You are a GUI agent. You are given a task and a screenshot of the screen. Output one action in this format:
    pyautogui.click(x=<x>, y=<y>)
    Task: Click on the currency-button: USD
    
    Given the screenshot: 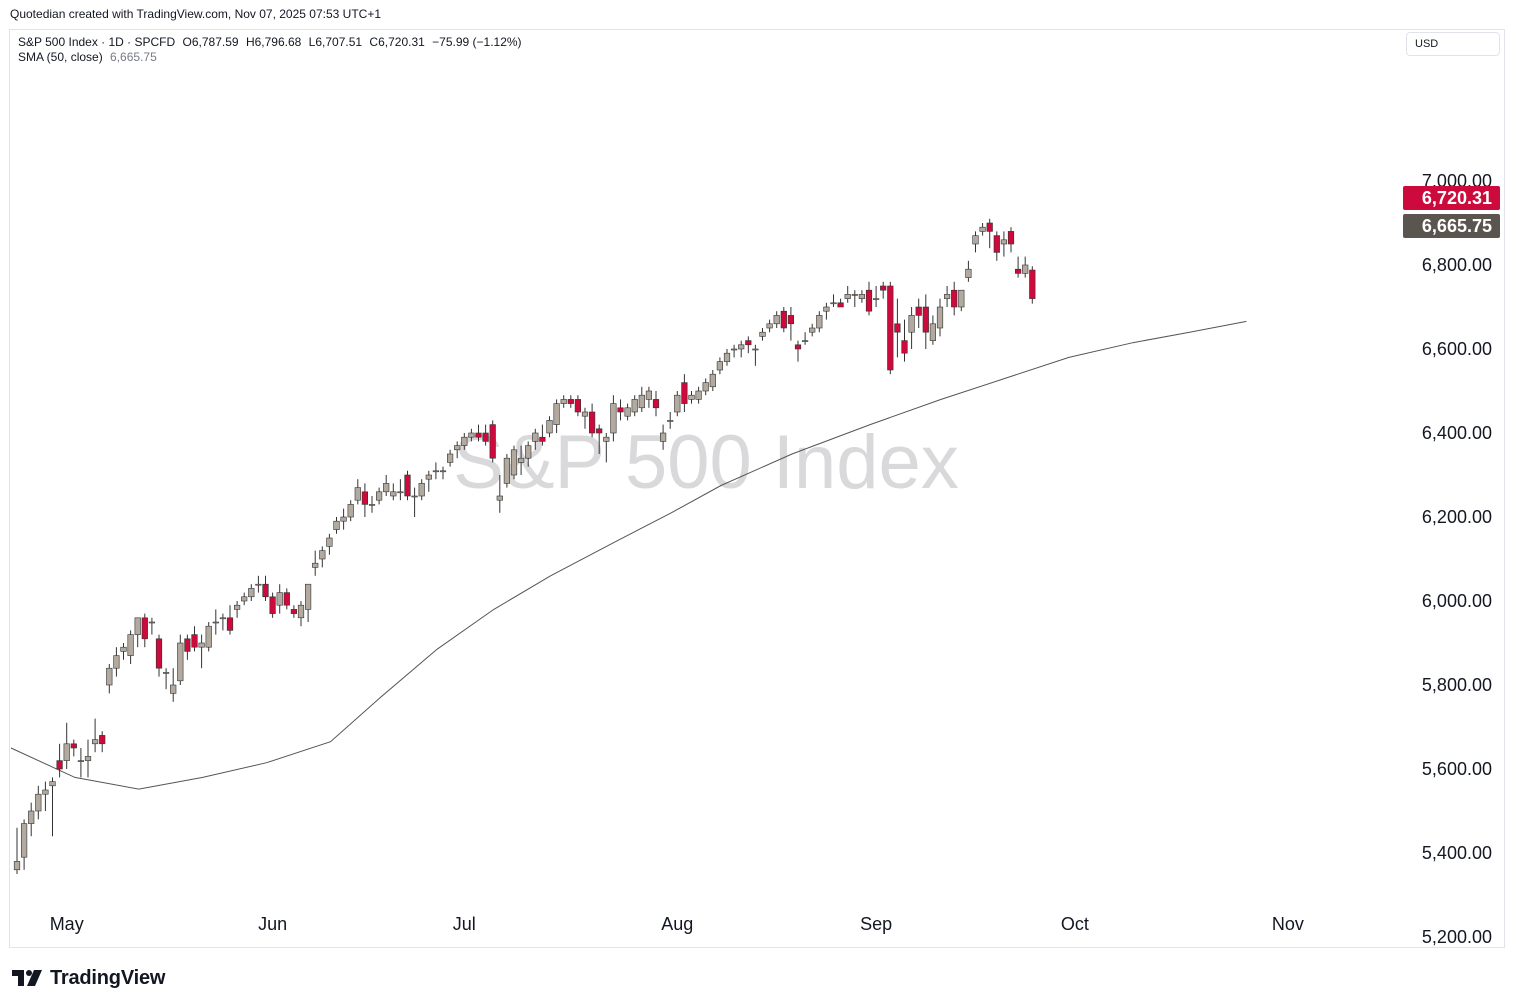 What is the action you would take?
    pyautogui.click(x=1453, y=44)
    